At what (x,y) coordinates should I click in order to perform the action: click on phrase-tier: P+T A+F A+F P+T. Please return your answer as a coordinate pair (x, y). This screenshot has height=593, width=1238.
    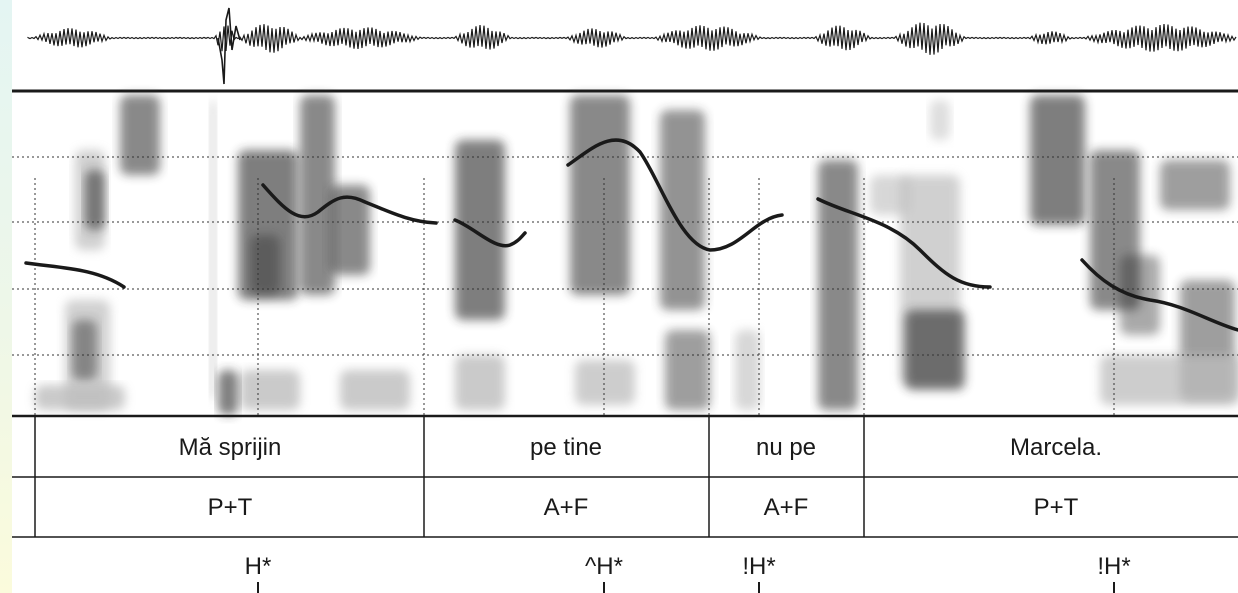
    Looking at the image, I should click on (643, 507).